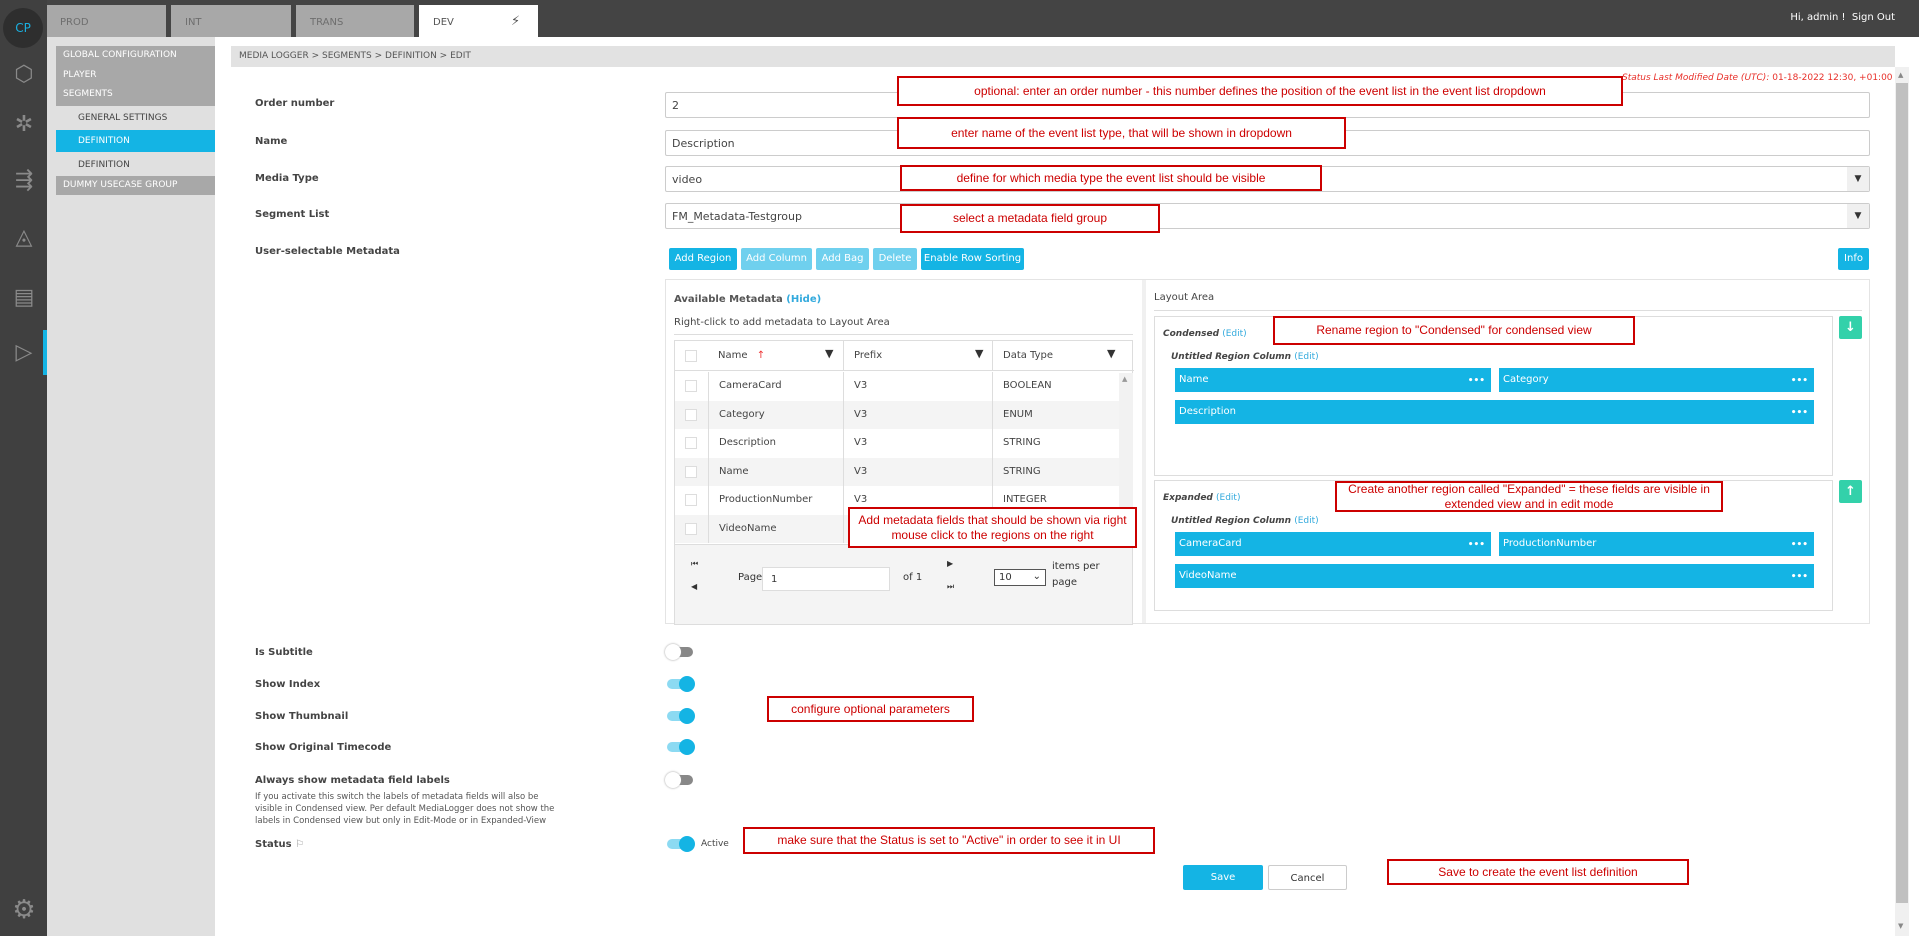 The height and width of the screenshot is (936, 1919). I want to click on col-name-label: Name, so click(733, 355).